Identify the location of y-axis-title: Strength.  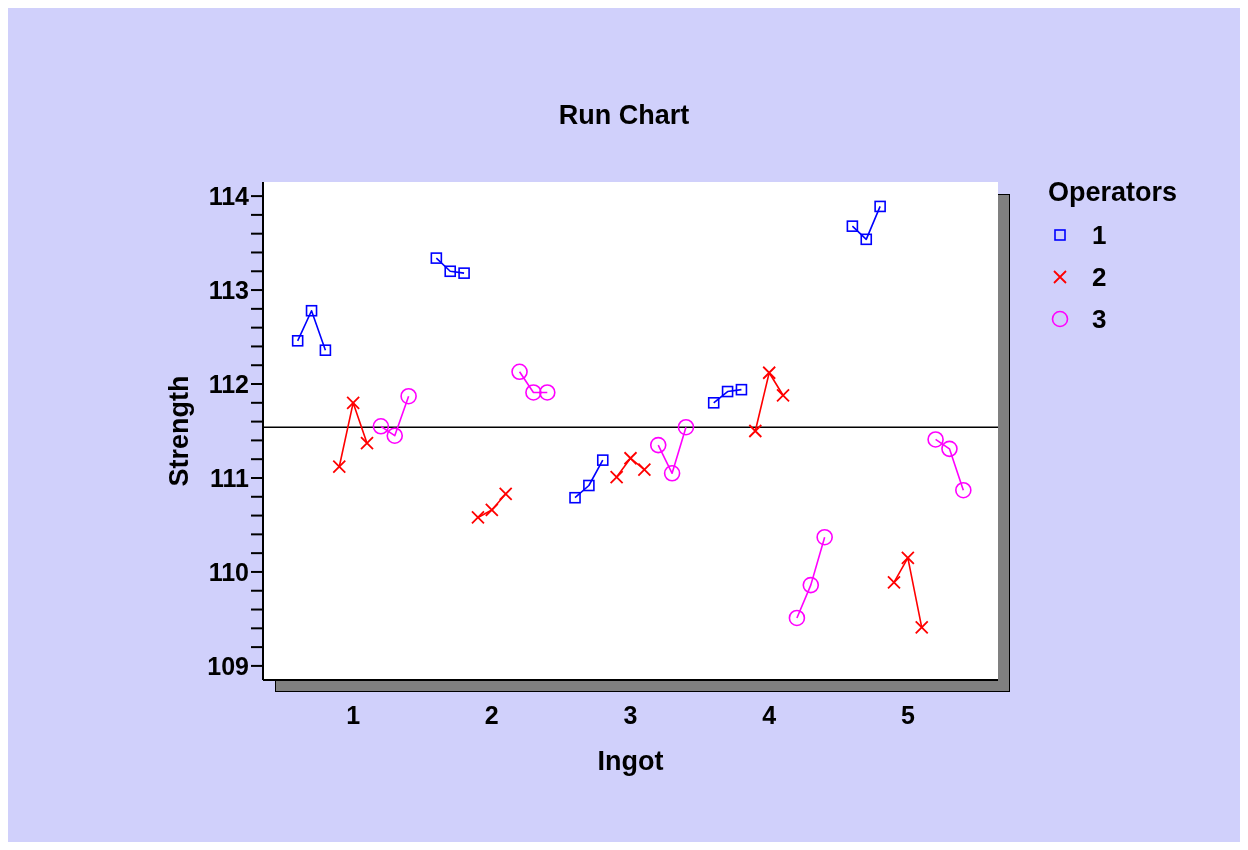
(178, 431).